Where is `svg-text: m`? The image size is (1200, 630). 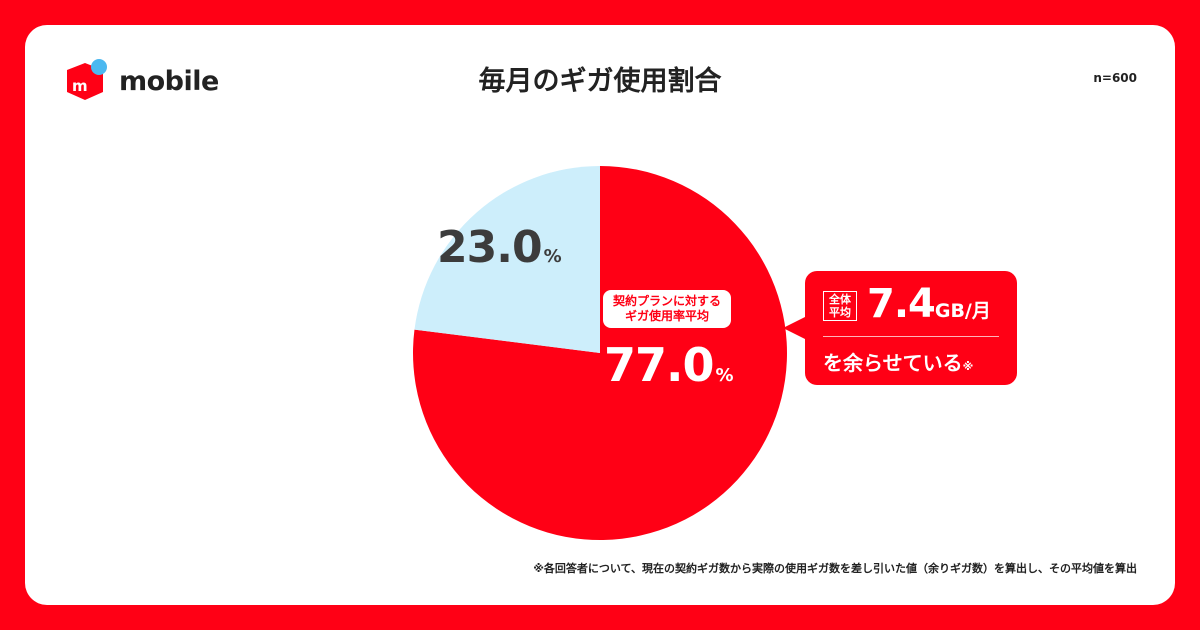
svg-text: m is located at coordinates (80, 86).